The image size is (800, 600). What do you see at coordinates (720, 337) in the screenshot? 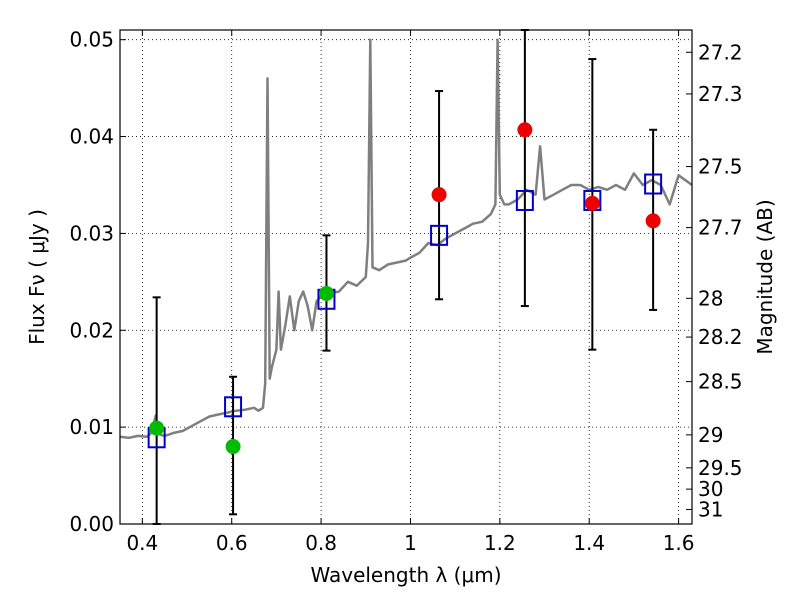
I see `right-tick-label: 28.2` at bounding box center [720, 337].